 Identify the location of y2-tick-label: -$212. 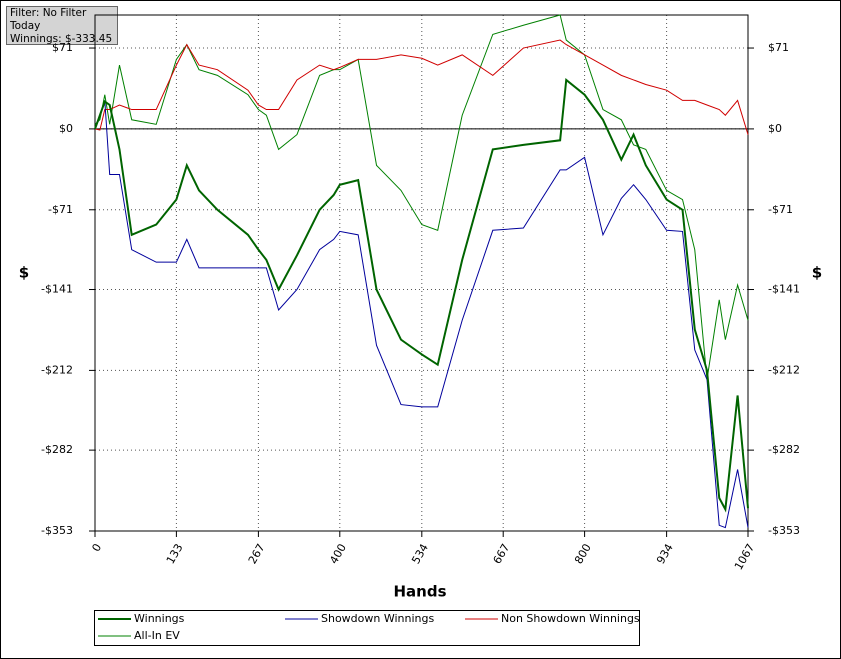
(784, 369).